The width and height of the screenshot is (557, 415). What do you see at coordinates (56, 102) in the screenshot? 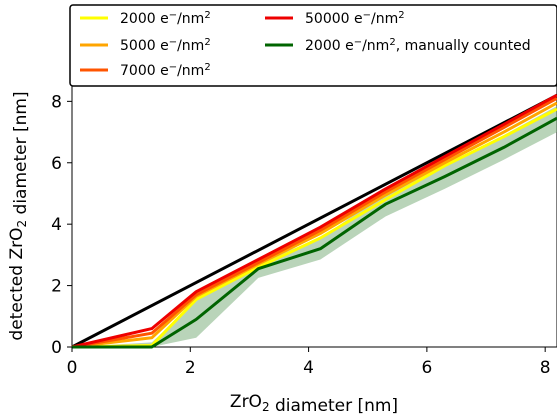
I see `y-tick-label: 8` at bounding box center [56, 102].